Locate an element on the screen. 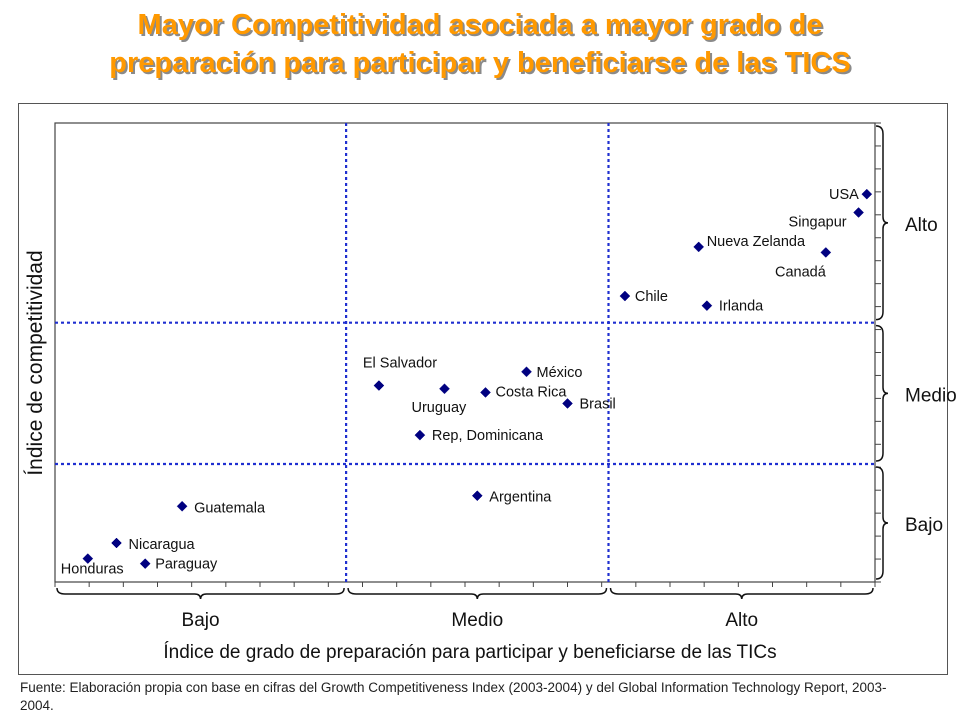  y-brace-alto is located at coordinates (882, 223).